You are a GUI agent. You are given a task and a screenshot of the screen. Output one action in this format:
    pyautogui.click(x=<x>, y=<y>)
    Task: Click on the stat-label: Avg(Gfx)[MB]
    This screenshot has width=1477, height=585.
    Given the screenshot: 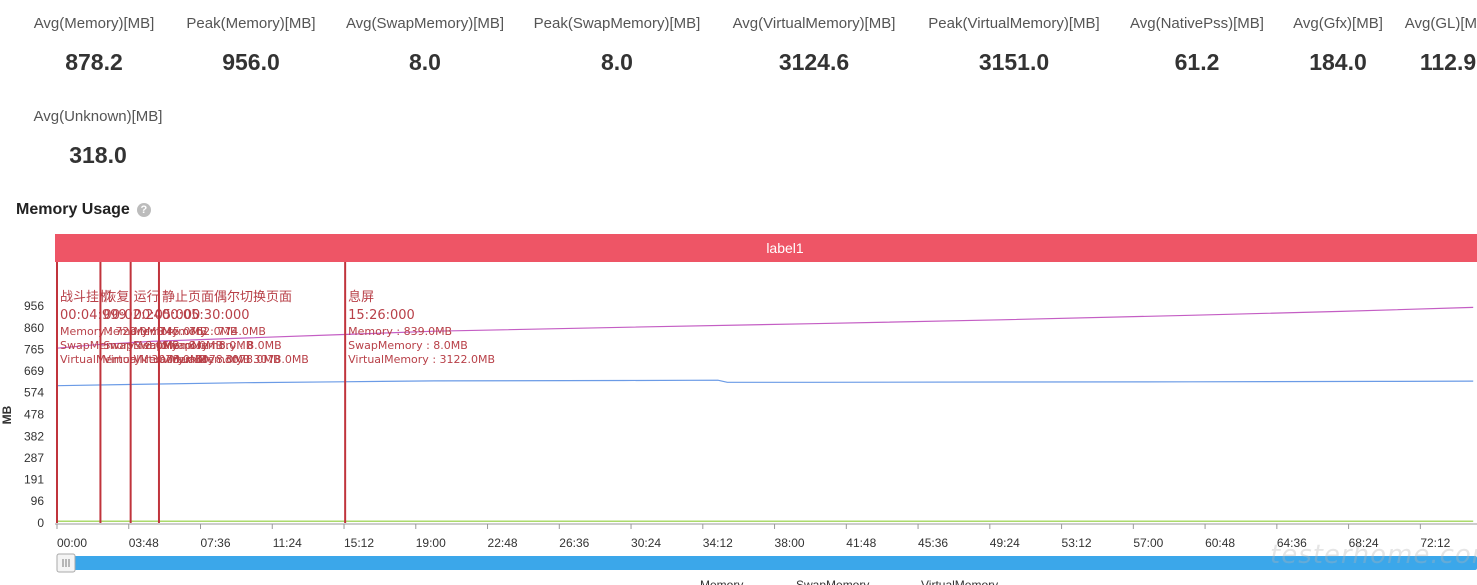 What is the action you would take?
    pyautogui.click(x=1338, y=23)
    